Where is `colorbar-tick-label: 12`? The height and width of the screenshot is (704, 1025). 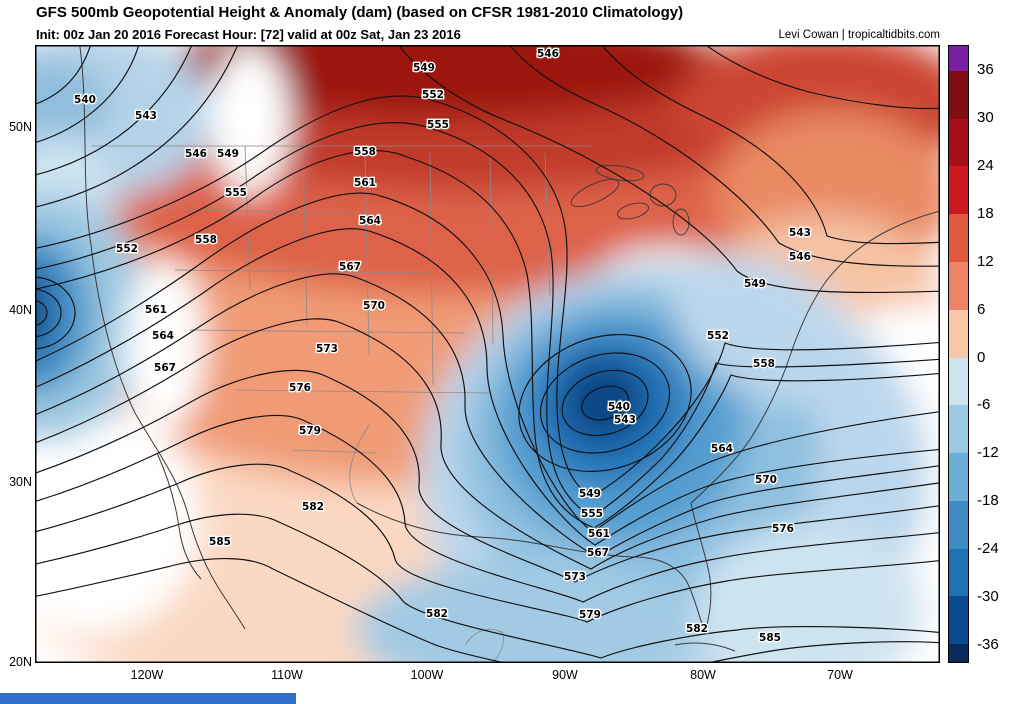 colorbar-tick-label: 12 is located at coordinates (985, 261).